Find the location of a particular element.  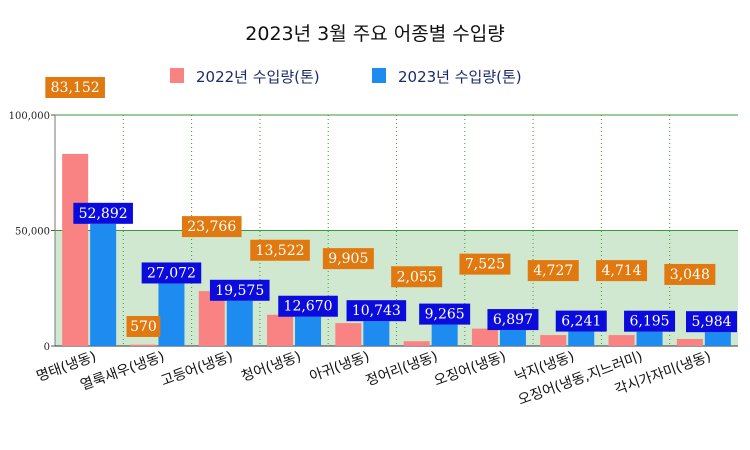

x-tick-label: 청어(냉동) is located at coordinates (271, 367).